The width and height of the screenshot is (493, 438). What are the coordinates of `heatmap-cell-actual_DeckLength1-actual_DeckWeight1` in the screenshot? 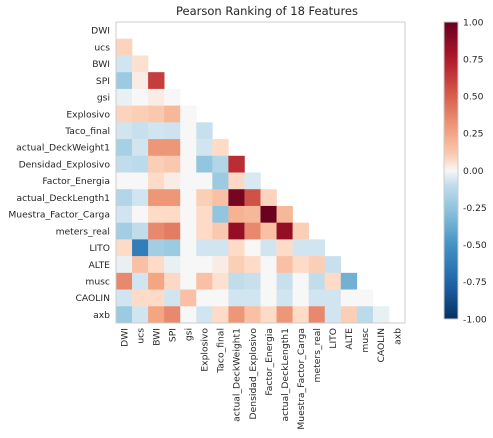 It's located at (236, 198).